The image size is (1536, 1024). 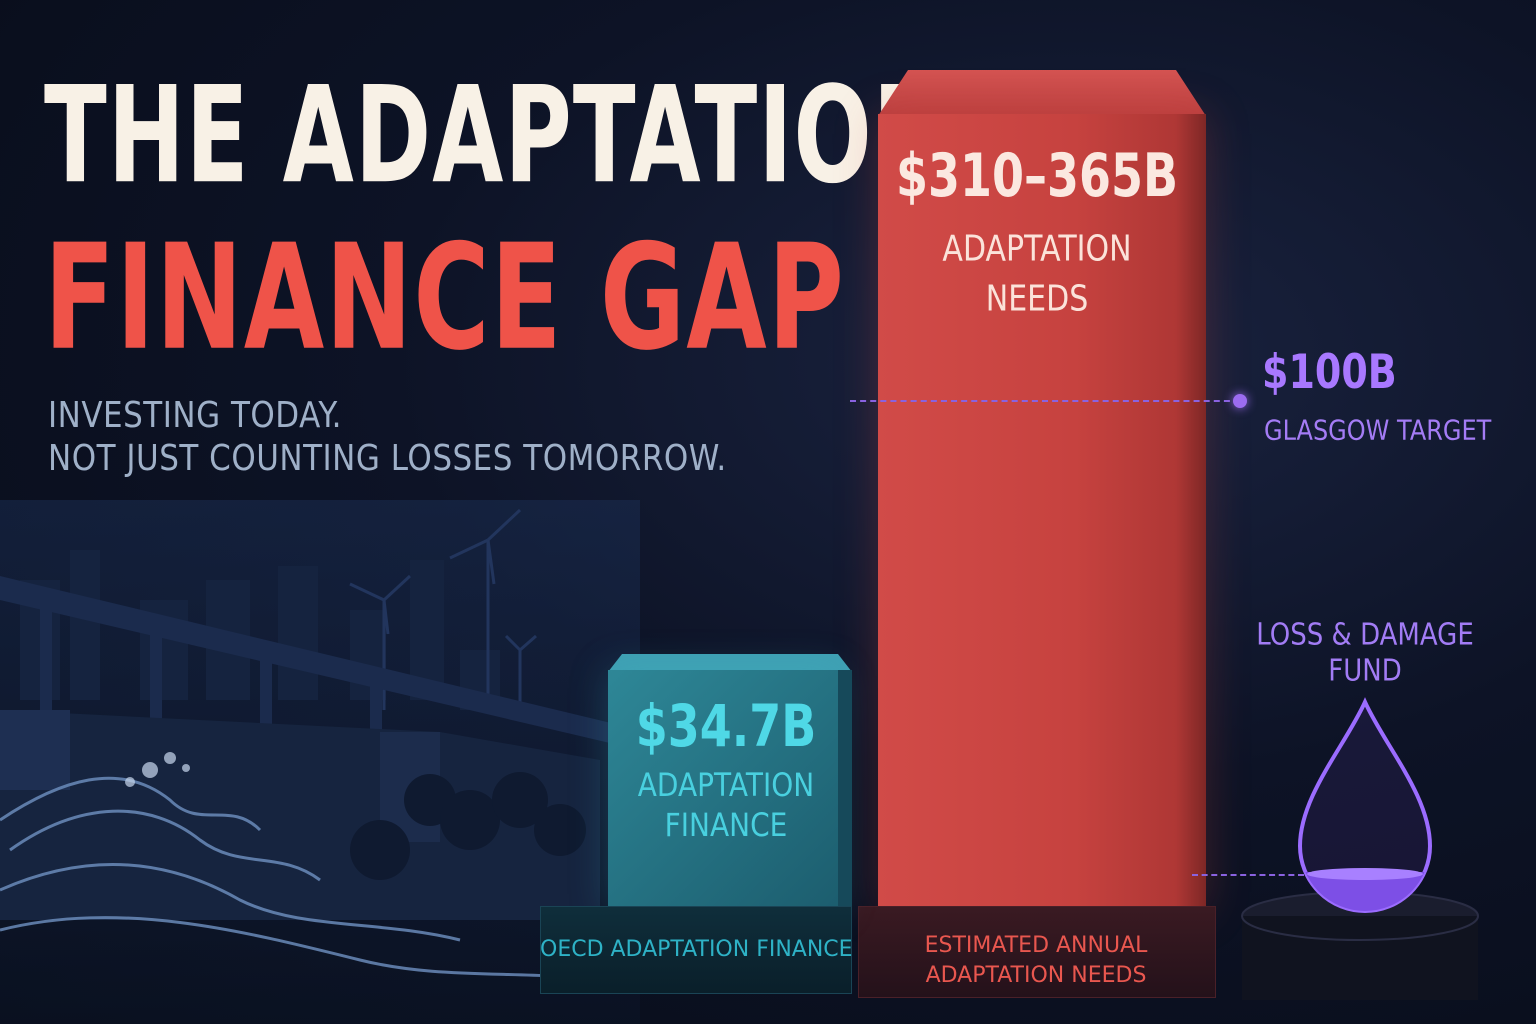 What do you see at coordinates (1191, 513) in the screenshot?
I see `needs-block-side` at bounding box center [1191, 513].